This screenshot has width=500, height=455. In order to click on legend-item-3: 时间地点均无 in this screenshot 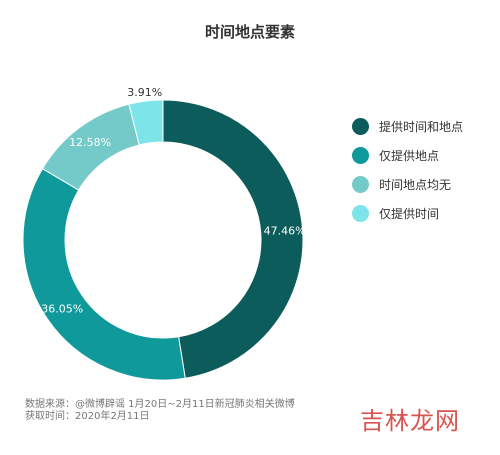, I will do `click(407, 184)`.